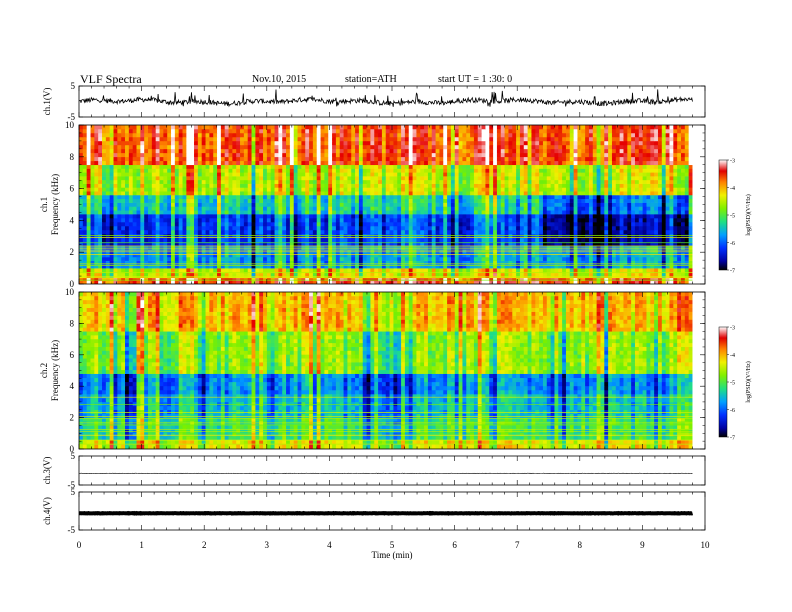 This screenshot has height=612, width=792. What do you see at coordinates (204, 545) in the screenshot?
I see `time-axis-tick-label: 2` at bounding box center [204, 545].